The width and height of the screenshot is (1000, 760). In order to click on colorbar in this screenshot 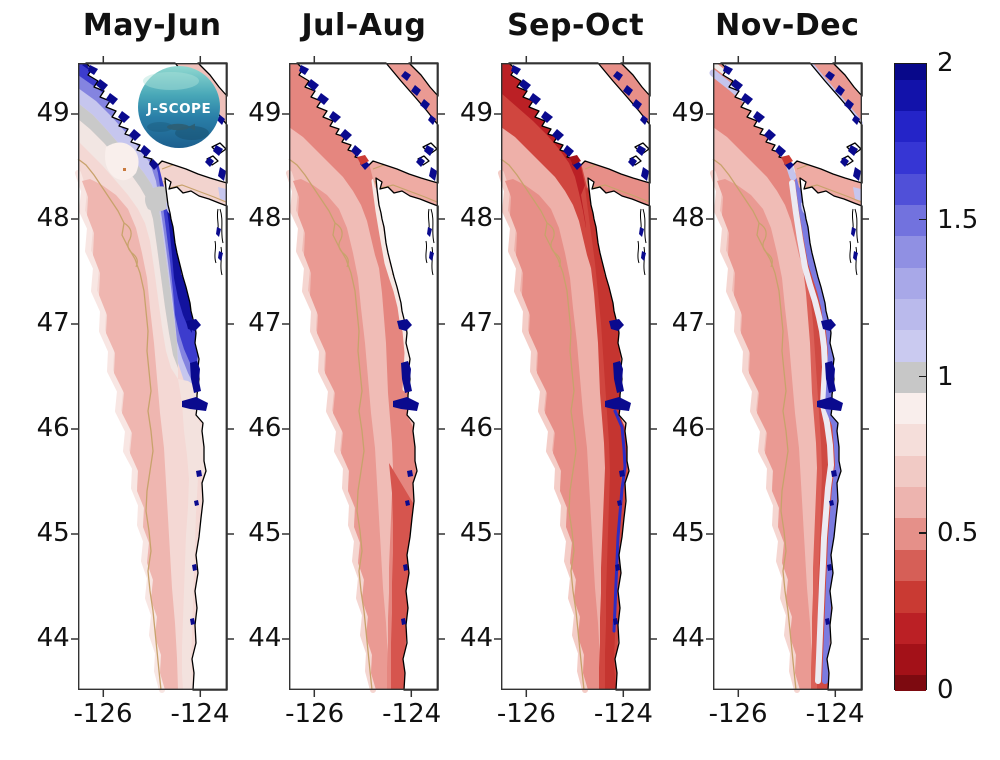, I will do `click(910, 377)`.